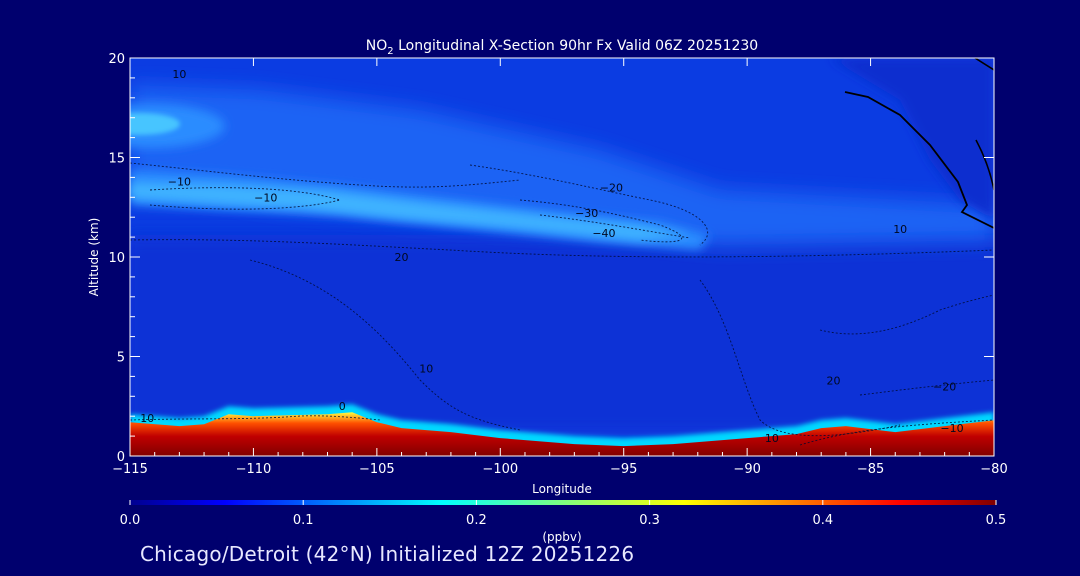 This screenshot has height=576, width=1080. I want to click on contour-label: 0, so click(342, 406).